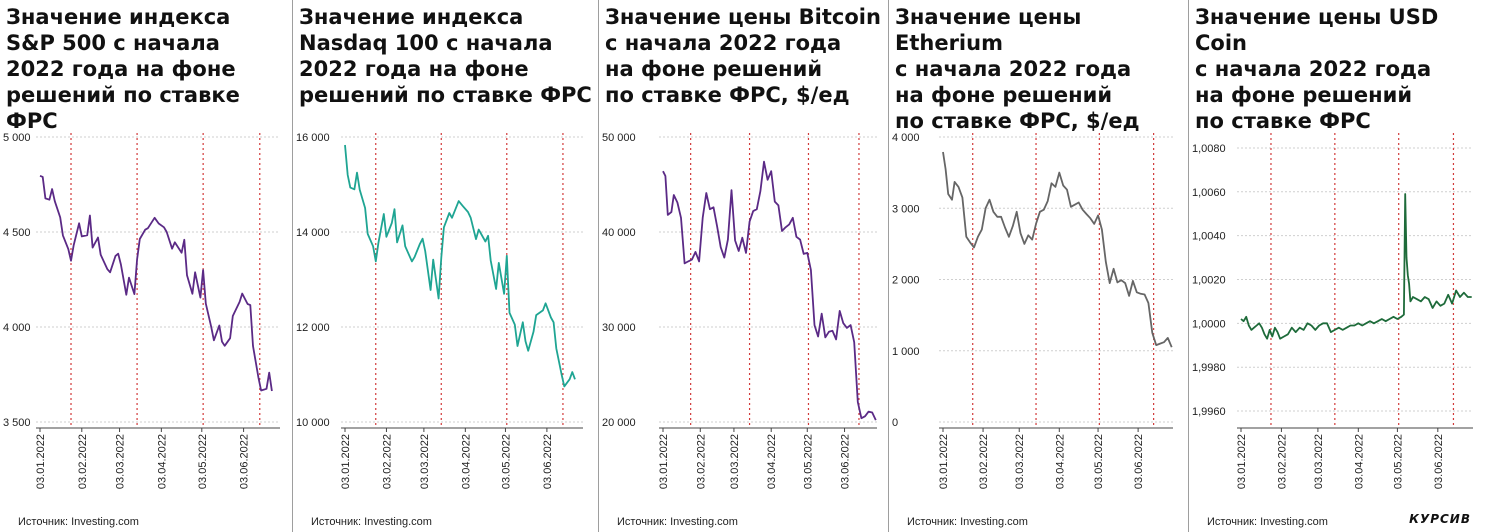 This screenshot has height=532, width=1485. What do you see at coordinates (895, 423) in the screenshot?
I see `y-tick-label: 0` at bounding box center [895, 423].